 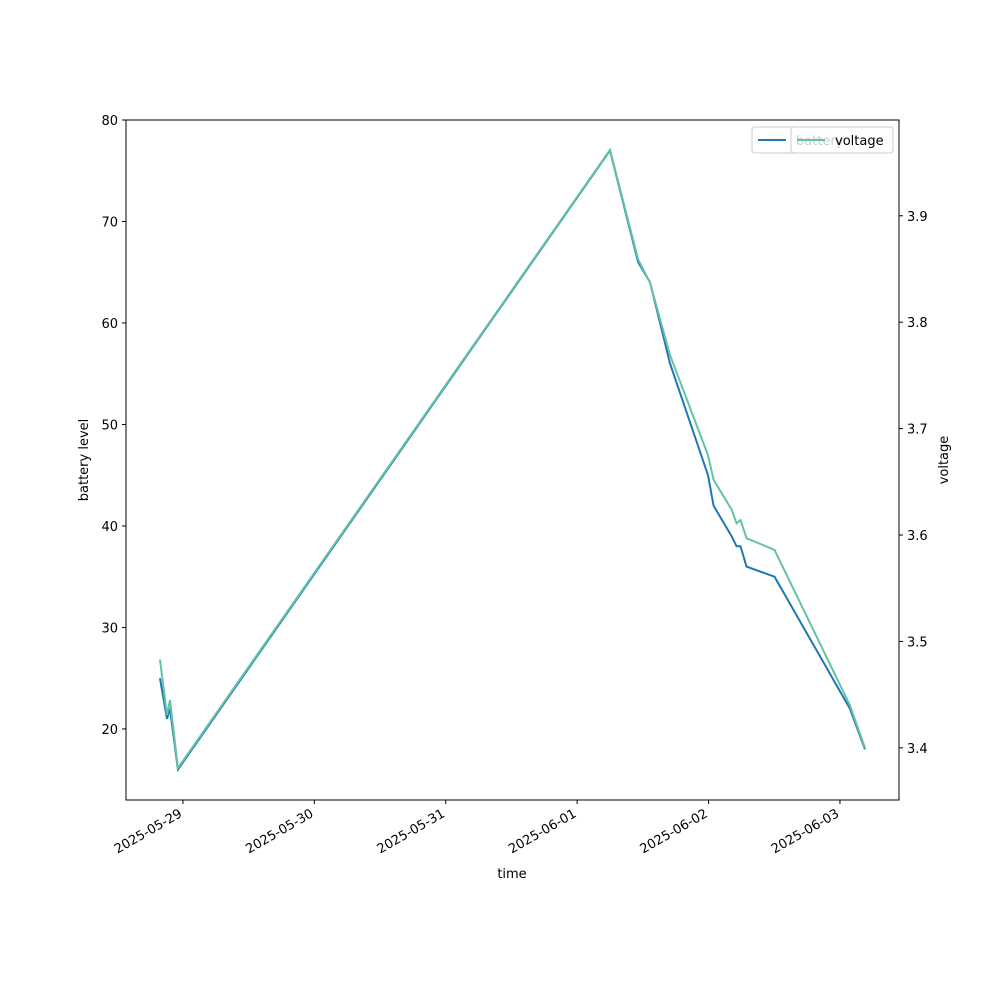 What do you see at coordinates (148, 831) in the screenshot?
I see `x-tick-label: 2025-05-29` at bounding box center [148, 831].